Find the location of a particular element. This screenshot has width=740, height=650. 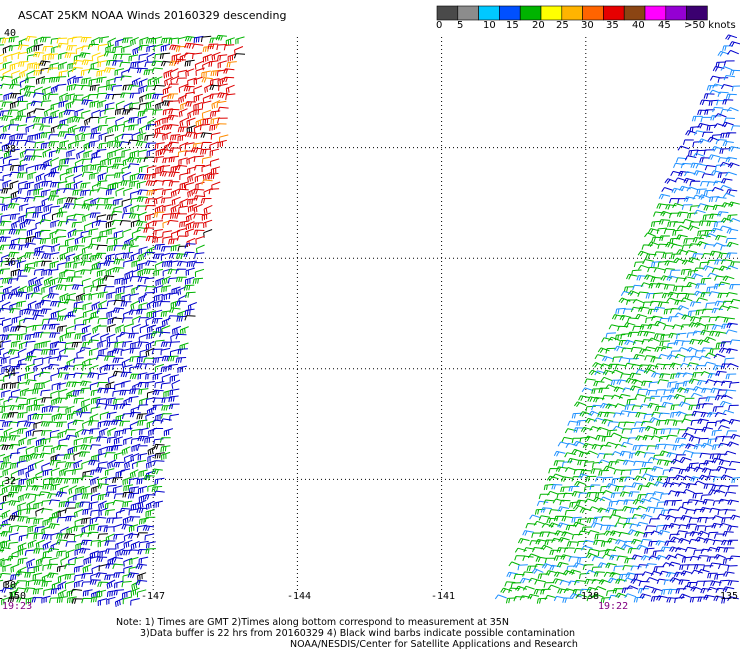

lon-label-138: -138 is located at coordinates (587, 596).